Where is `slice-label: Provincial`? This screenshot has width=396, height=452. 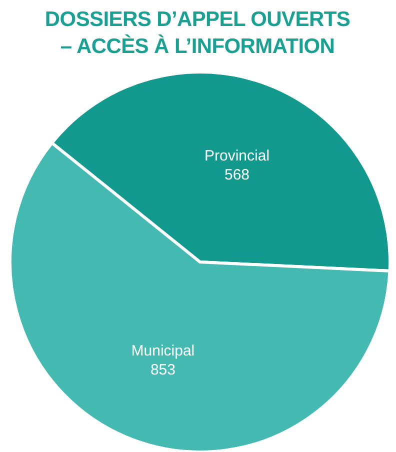 slice-label: Provincial is located at coordinates (237, 155).